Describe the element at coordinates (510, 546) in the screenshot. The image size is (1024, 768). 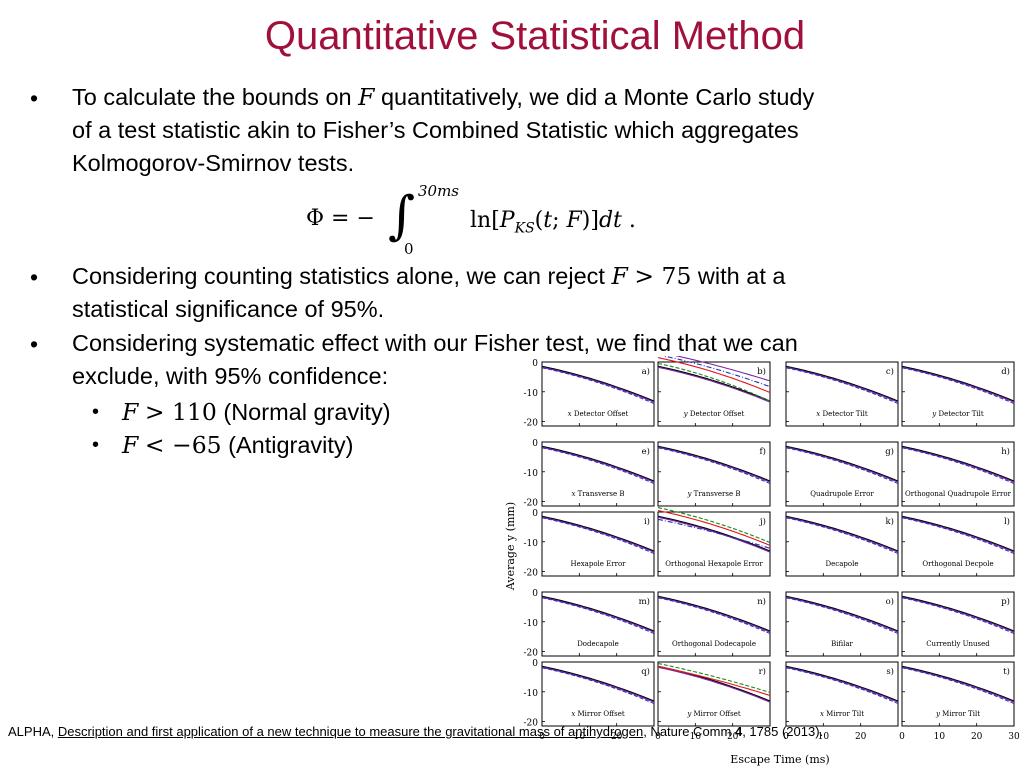
I see `y-axis-label: Average y (mm)` at that location.